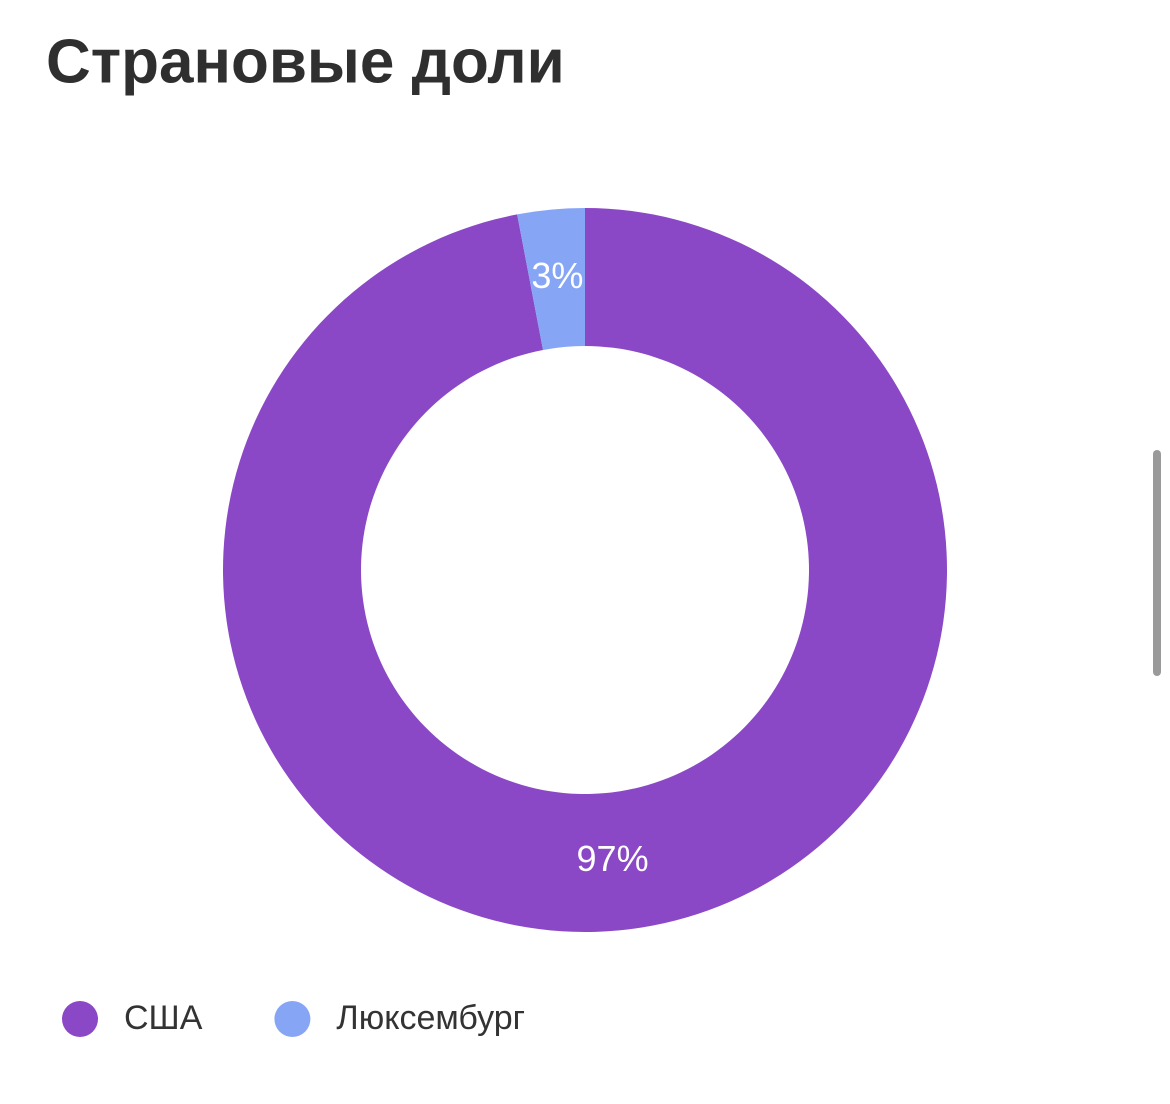  What do you see at coordinates (557, 275) in the screenshot?
I see `data-label: 3%` at bounding box center [557, 275].